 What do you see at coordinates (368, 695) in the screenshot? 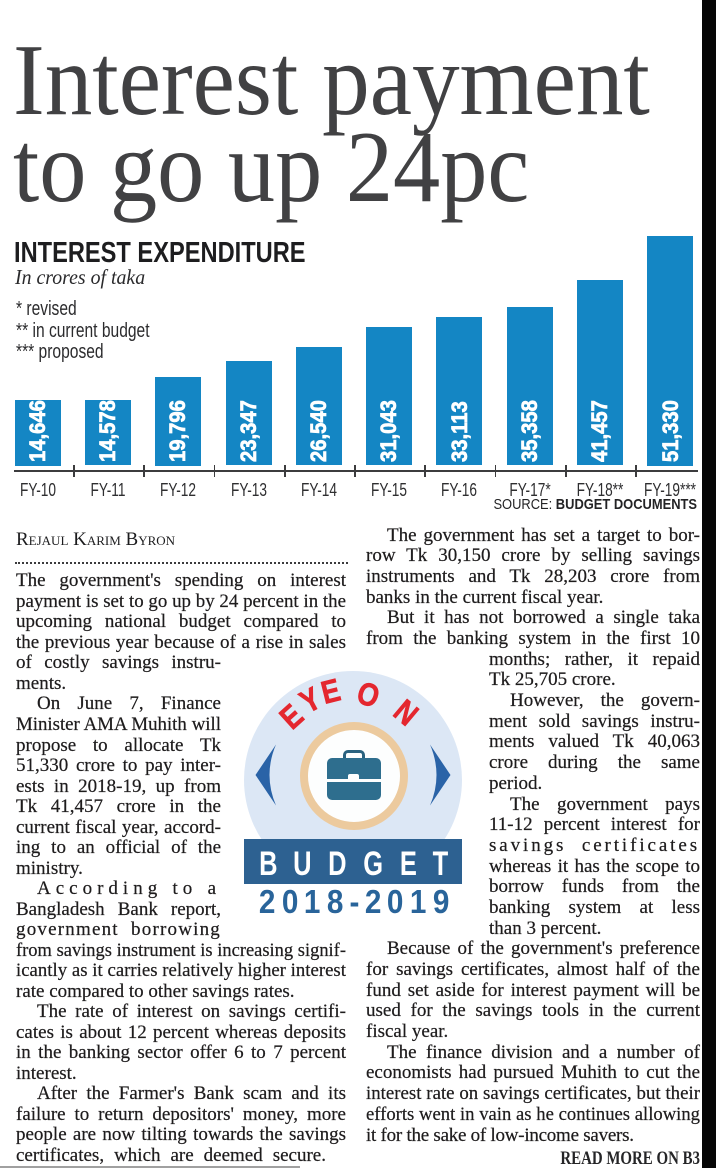
I see `svg-text: O` at bounding box center [368, 695].